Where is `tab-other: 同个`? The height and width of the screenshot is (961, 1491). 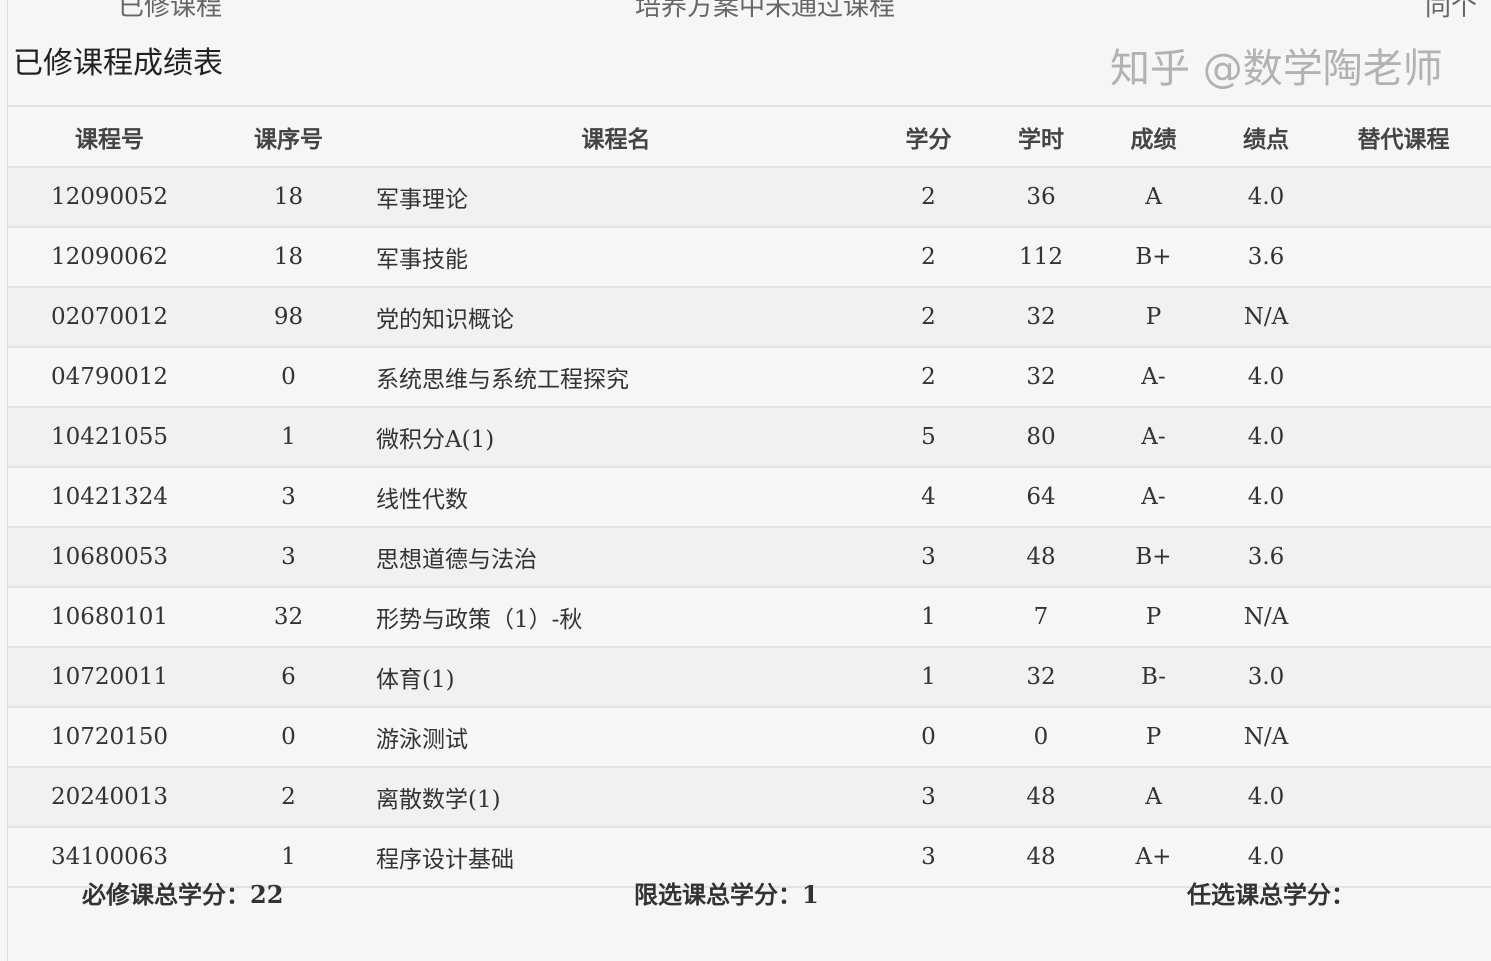 tab-other: 同个 is located at coordinates (1451, 11).